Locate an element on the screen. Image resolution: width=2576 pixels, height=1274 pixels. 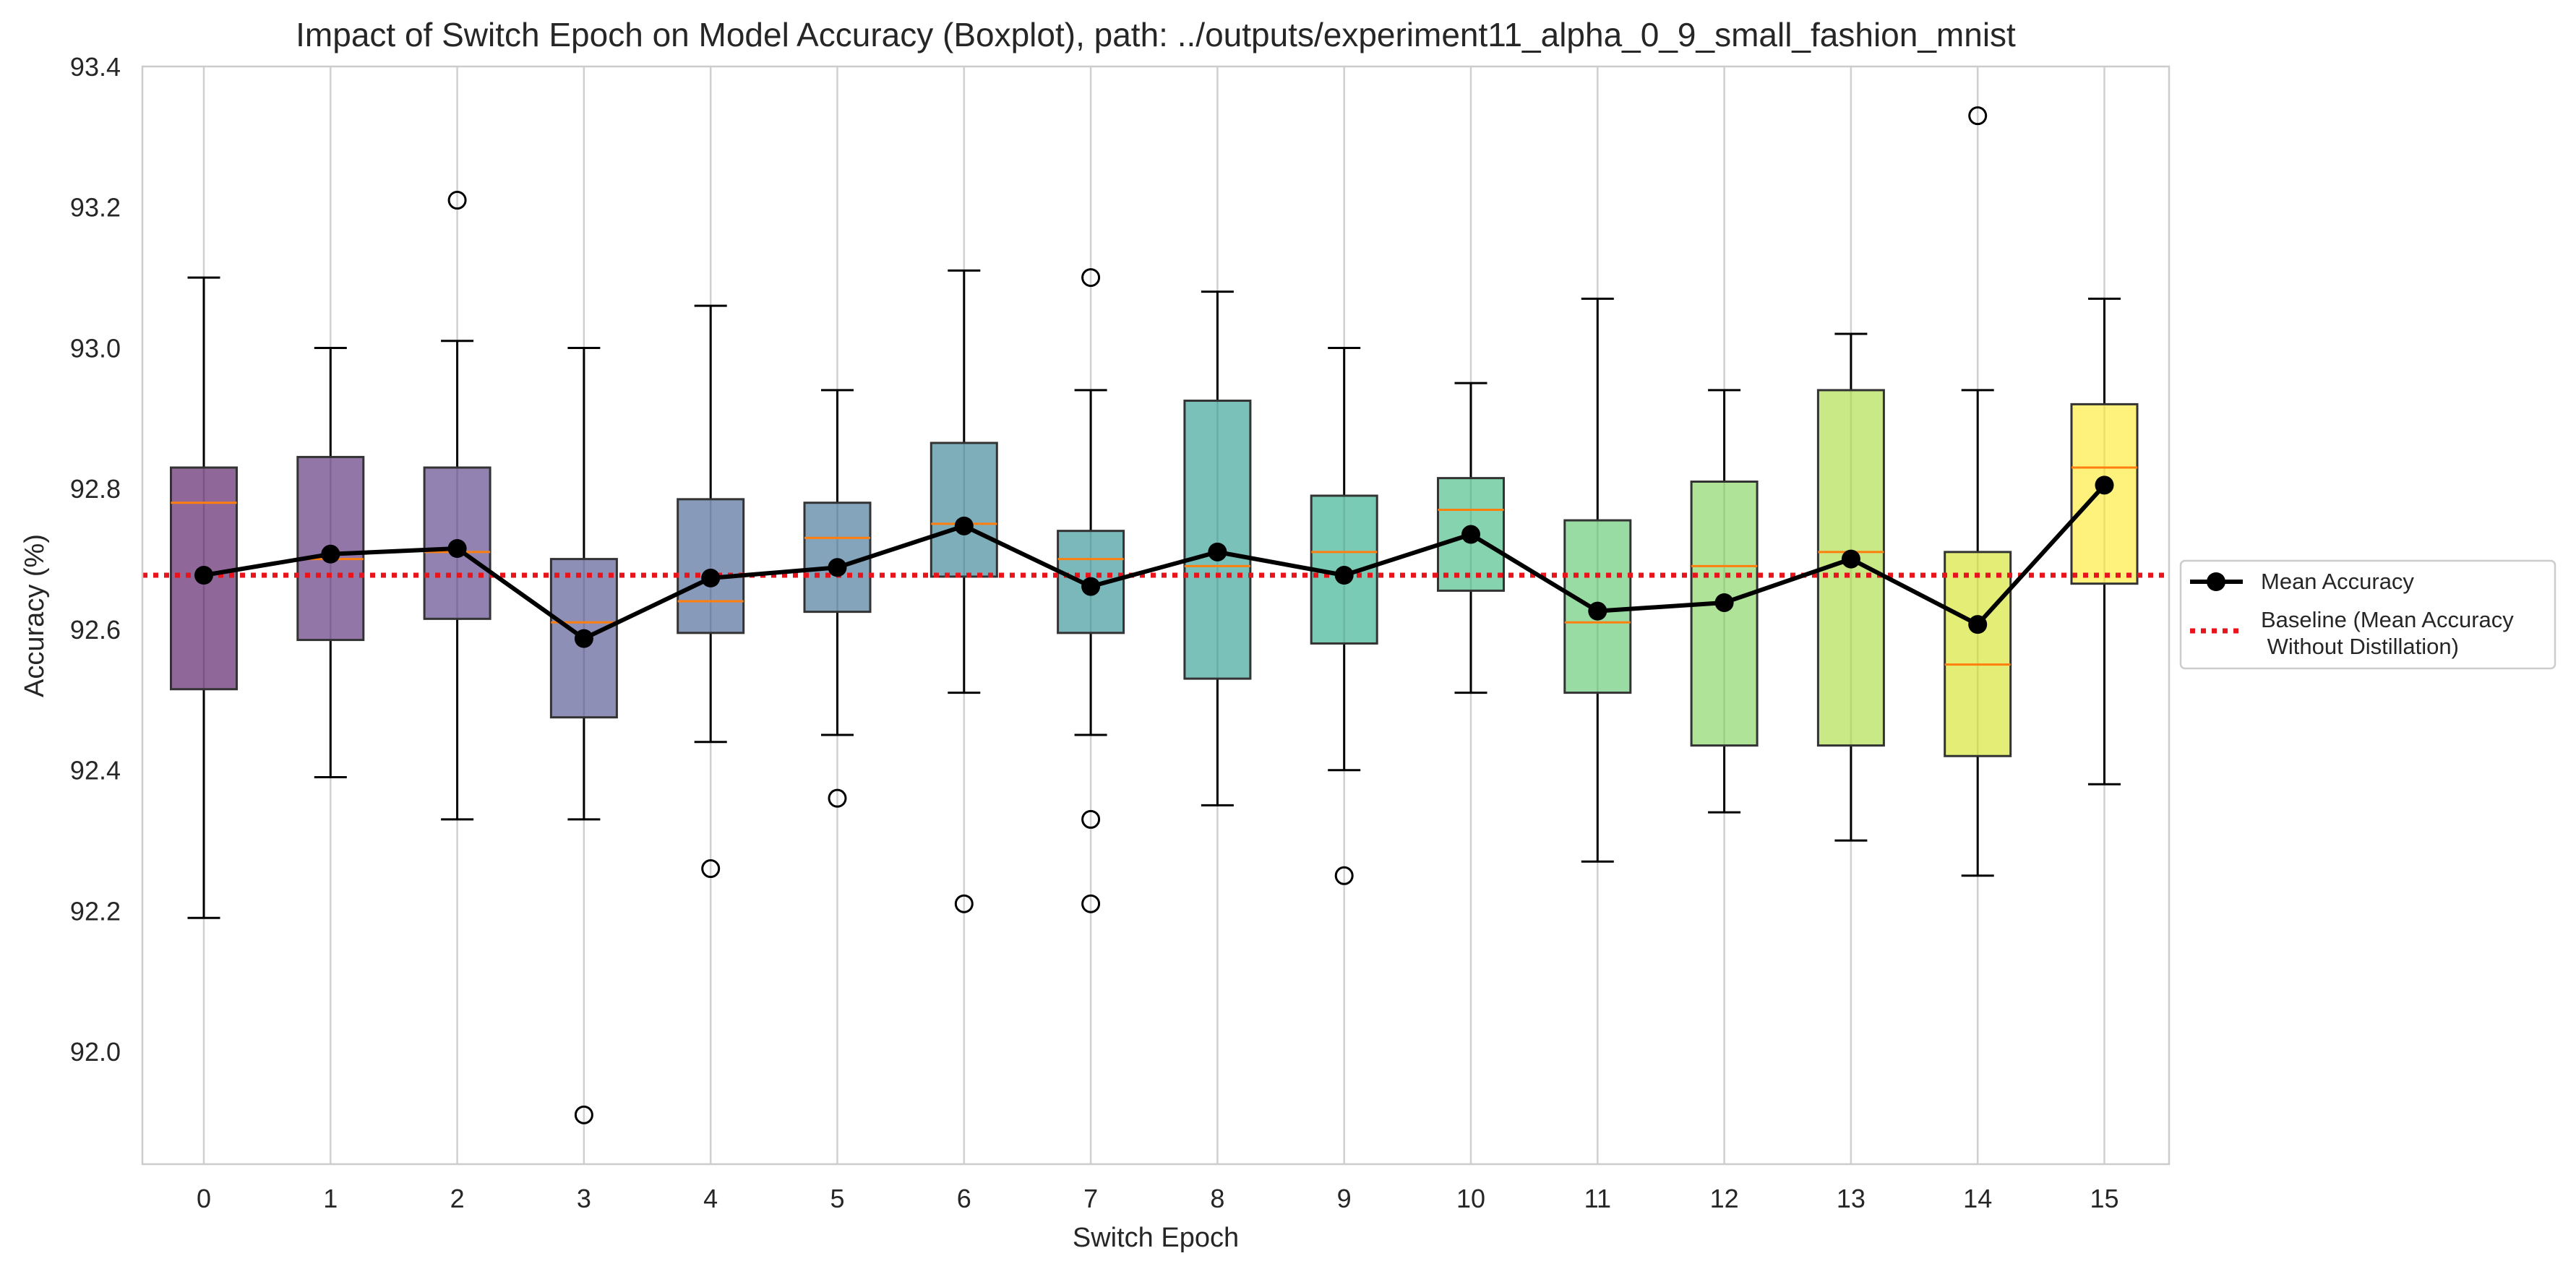
legend-mean-accuracy-marker is located at coordinates (2216, 581).